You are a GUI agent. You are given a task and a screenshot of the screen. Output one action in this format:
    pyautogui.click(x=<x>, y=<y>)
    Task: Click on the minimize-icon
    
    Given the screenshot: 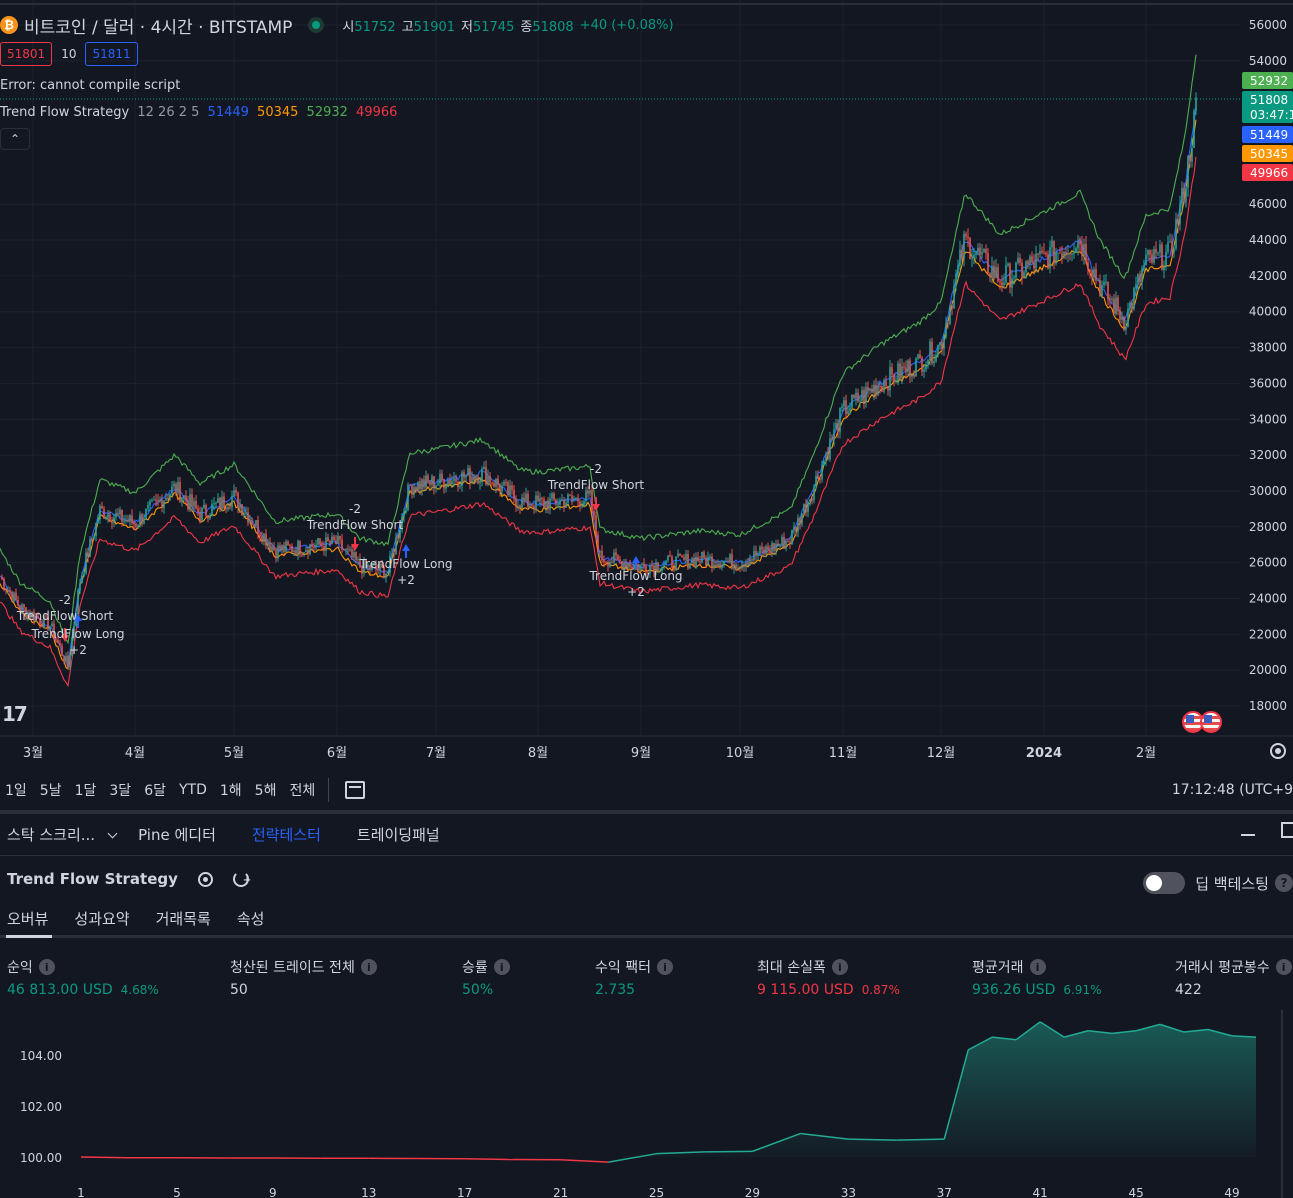 What is the action you would take?
    pyautogui.click(x=1248, y=829)
    